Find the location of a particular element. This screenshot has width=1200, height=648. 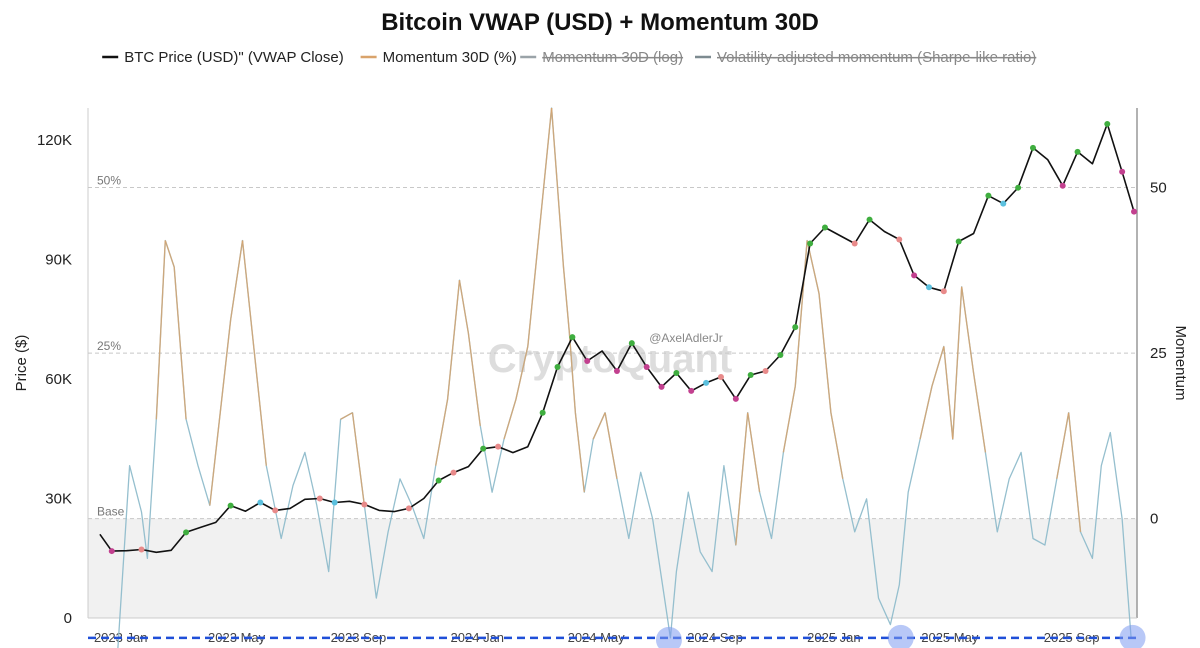

left-tick-label: 120K is located at coordinates (54, 140).